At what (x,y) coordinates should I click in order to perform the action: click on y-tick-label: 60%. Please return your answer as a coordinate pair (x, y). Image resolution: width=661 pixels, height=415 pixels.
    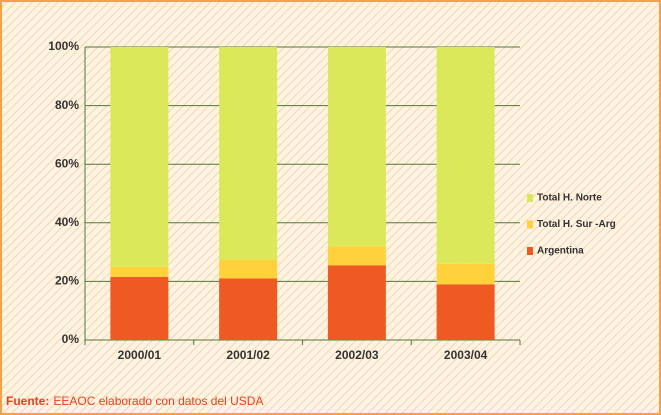
    Looking at the image, I should click on (67, 163).